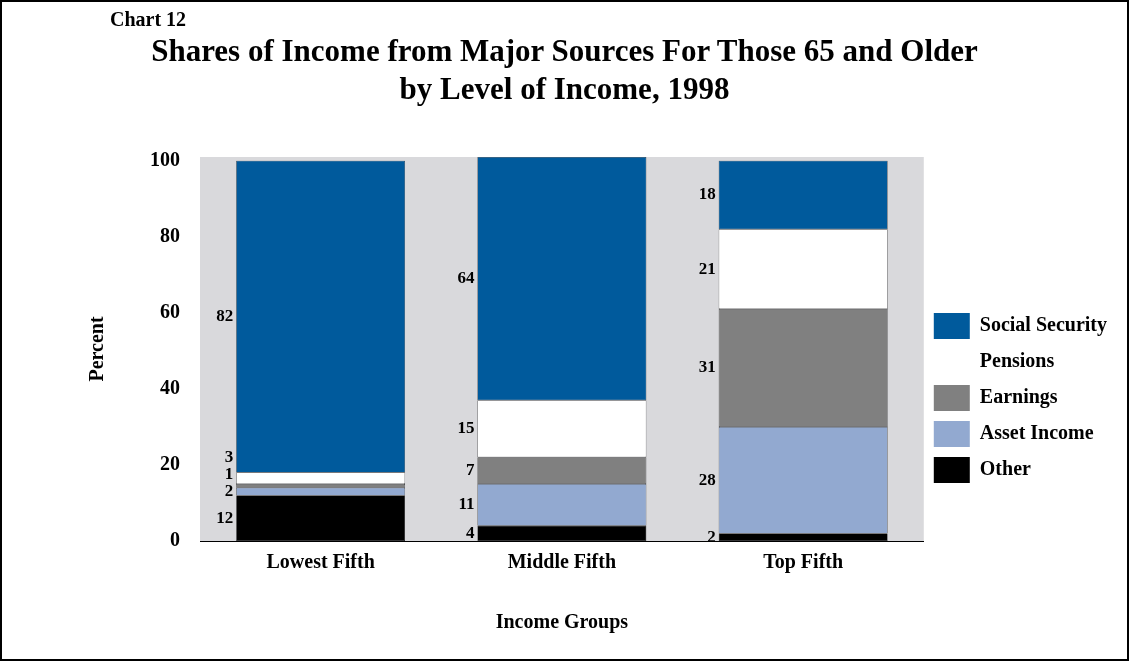  I want to click on data-label: 64, so click(466, 278).